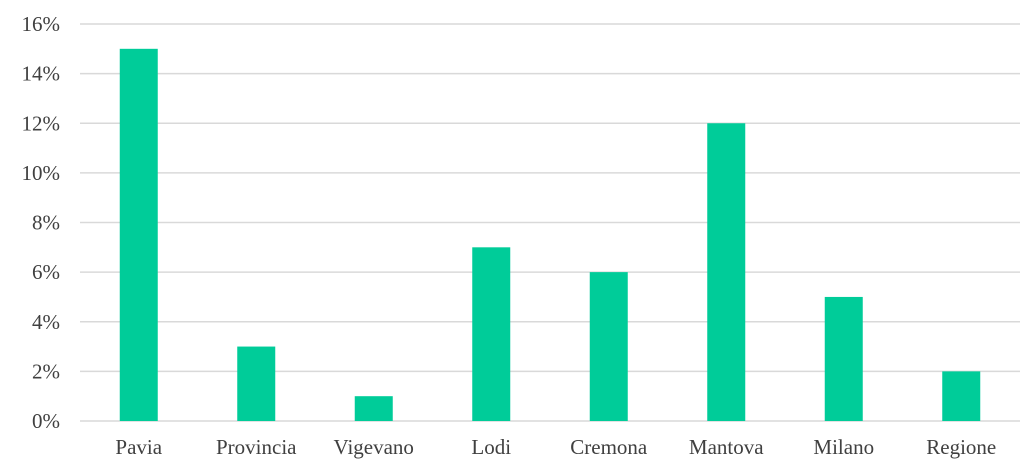 The image size is (1027, 464). Describe the element at coordinates (46, 421) in the screenshot. I see `y-tick-label: 0%` at that location.